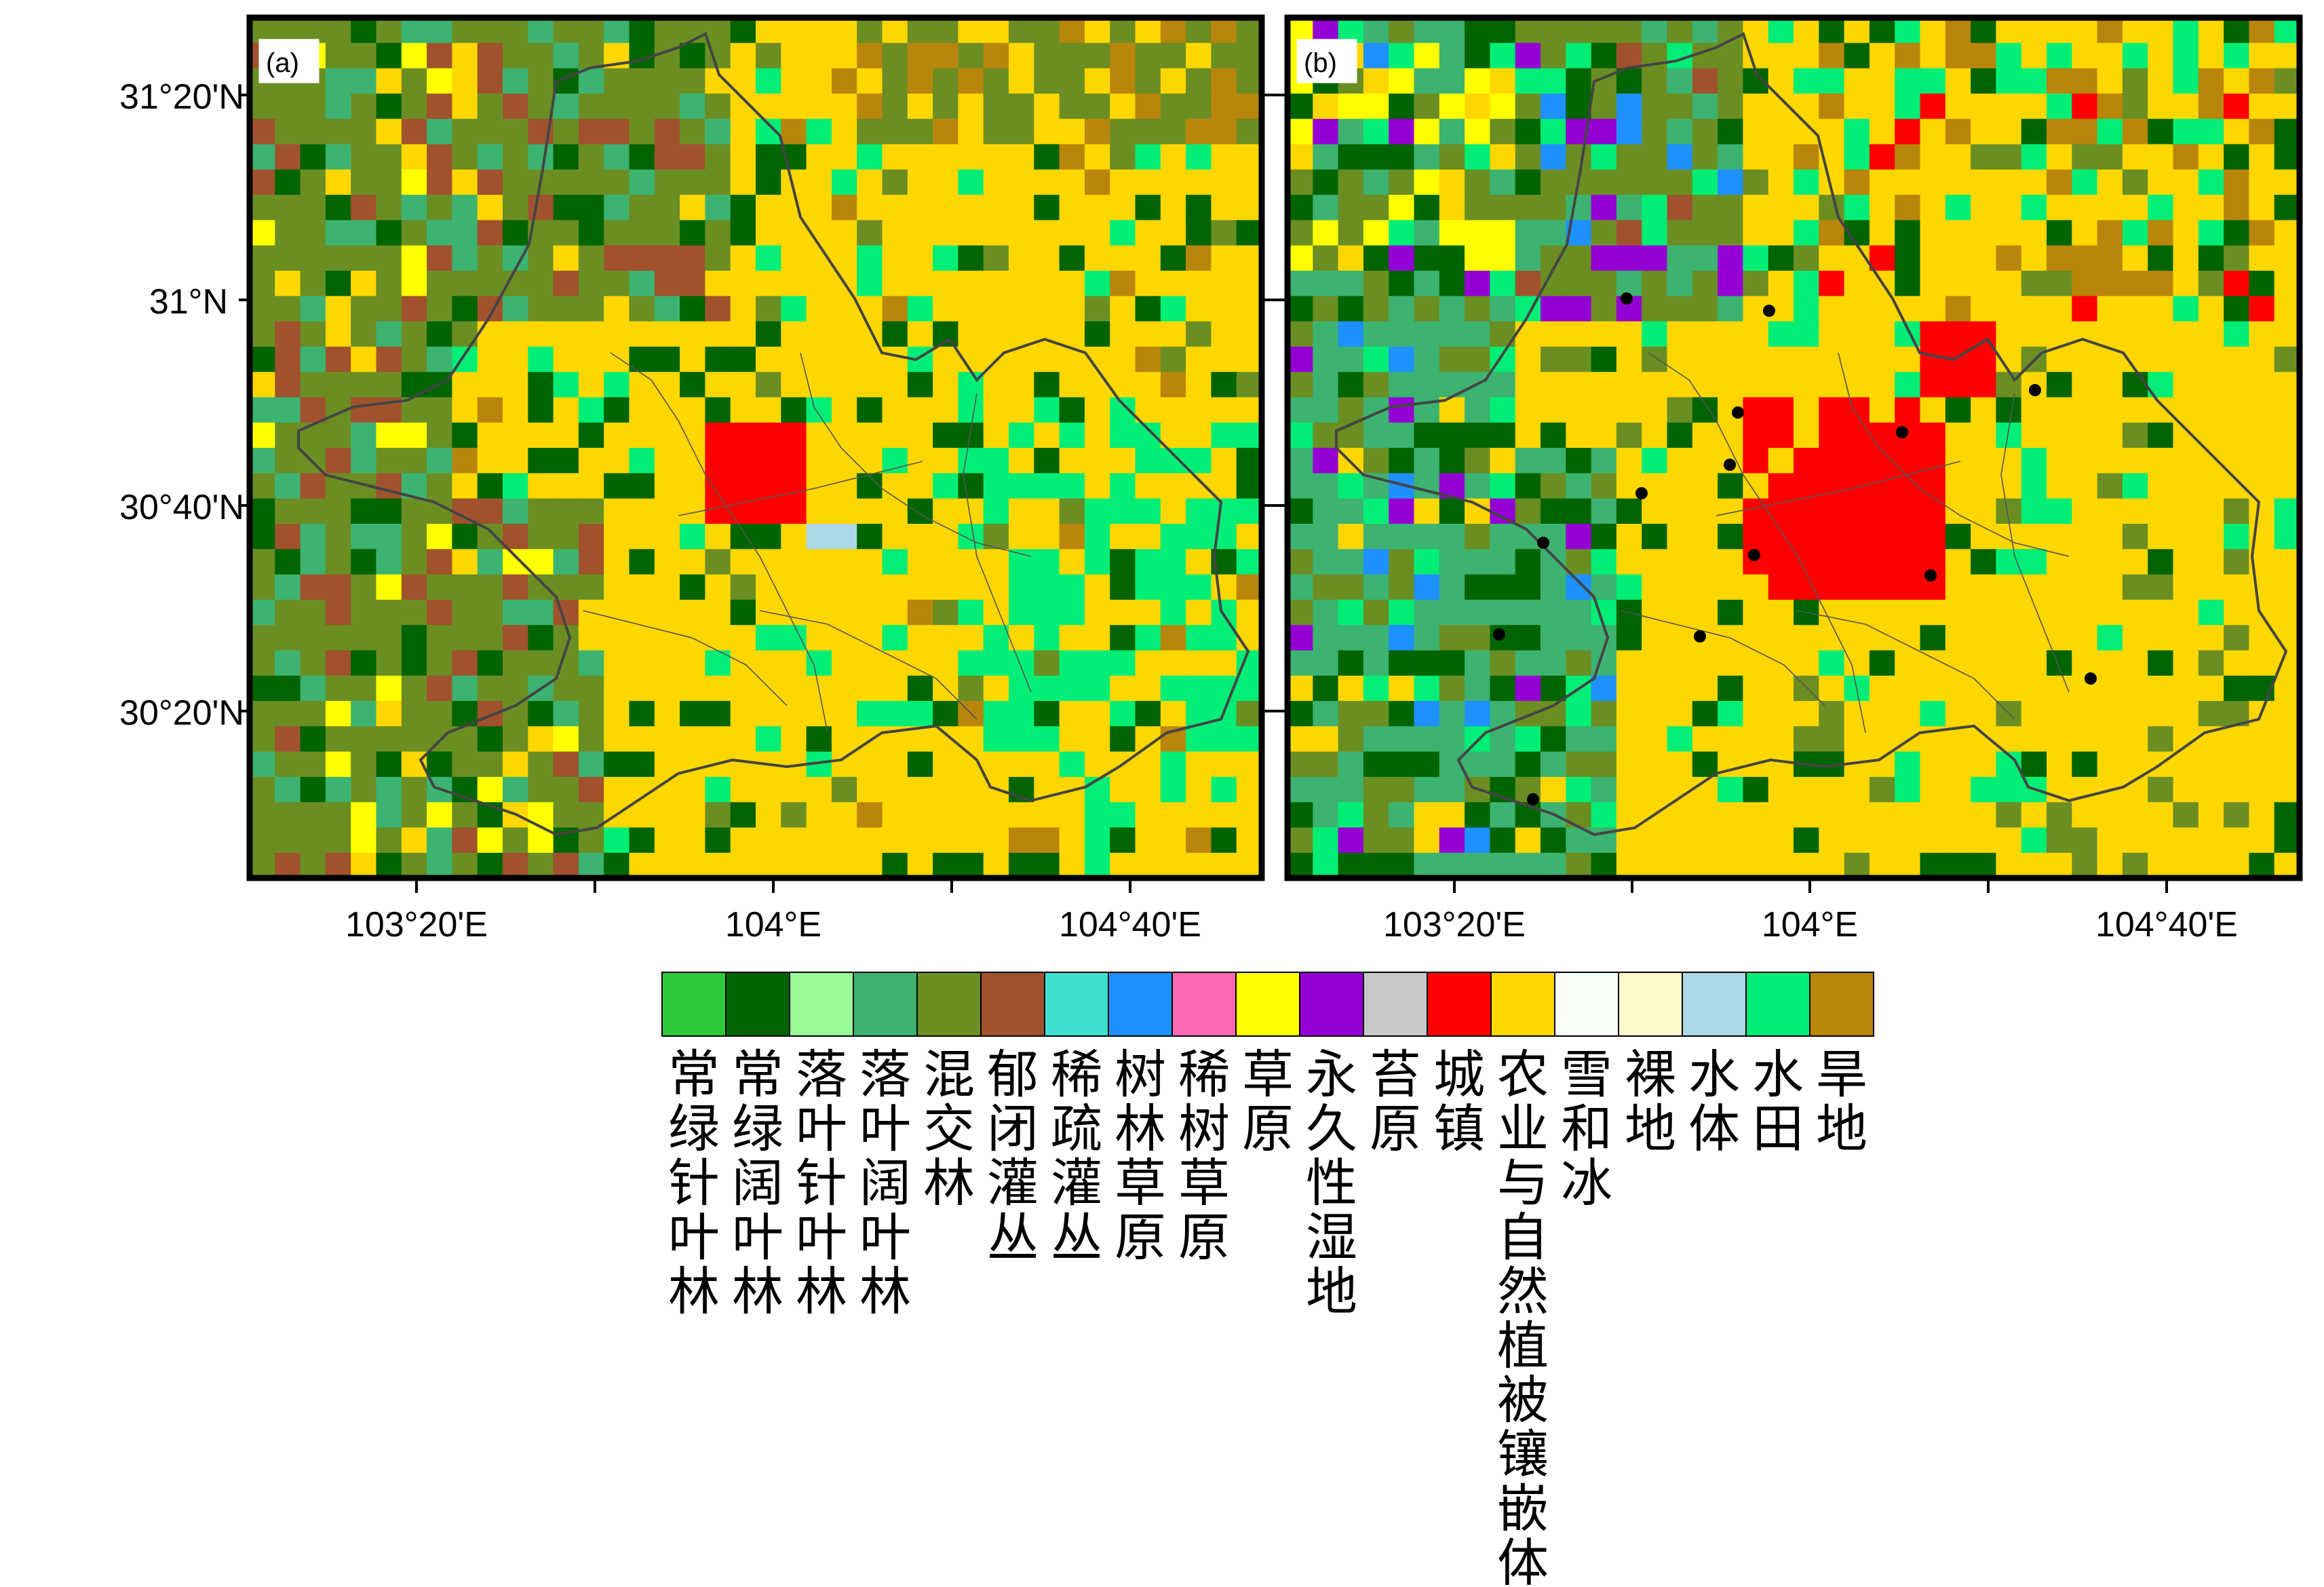 The height and width of the screenshot is (1587, 2324). Describe the element at coordinates (1013, 1004) in the screenshot. I see `legend-swatch` at that location.